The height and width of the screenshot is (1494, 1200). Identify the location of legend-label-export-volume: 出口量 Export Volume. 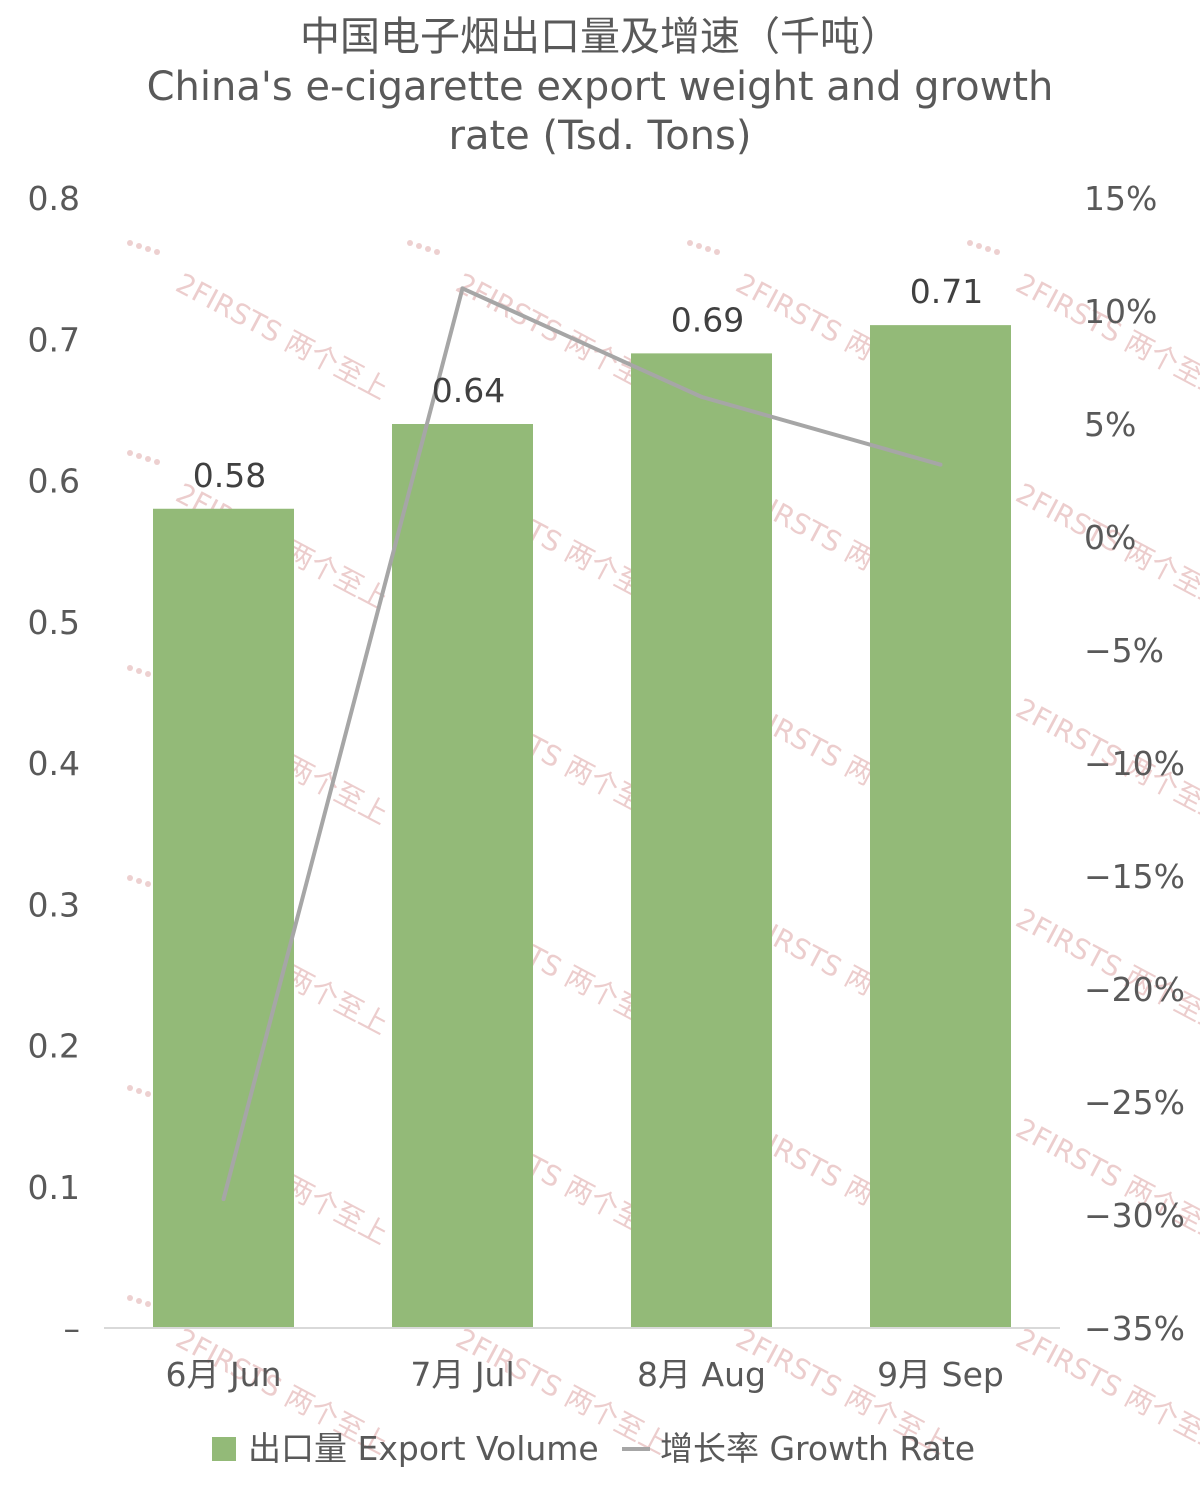
(423, 1448).